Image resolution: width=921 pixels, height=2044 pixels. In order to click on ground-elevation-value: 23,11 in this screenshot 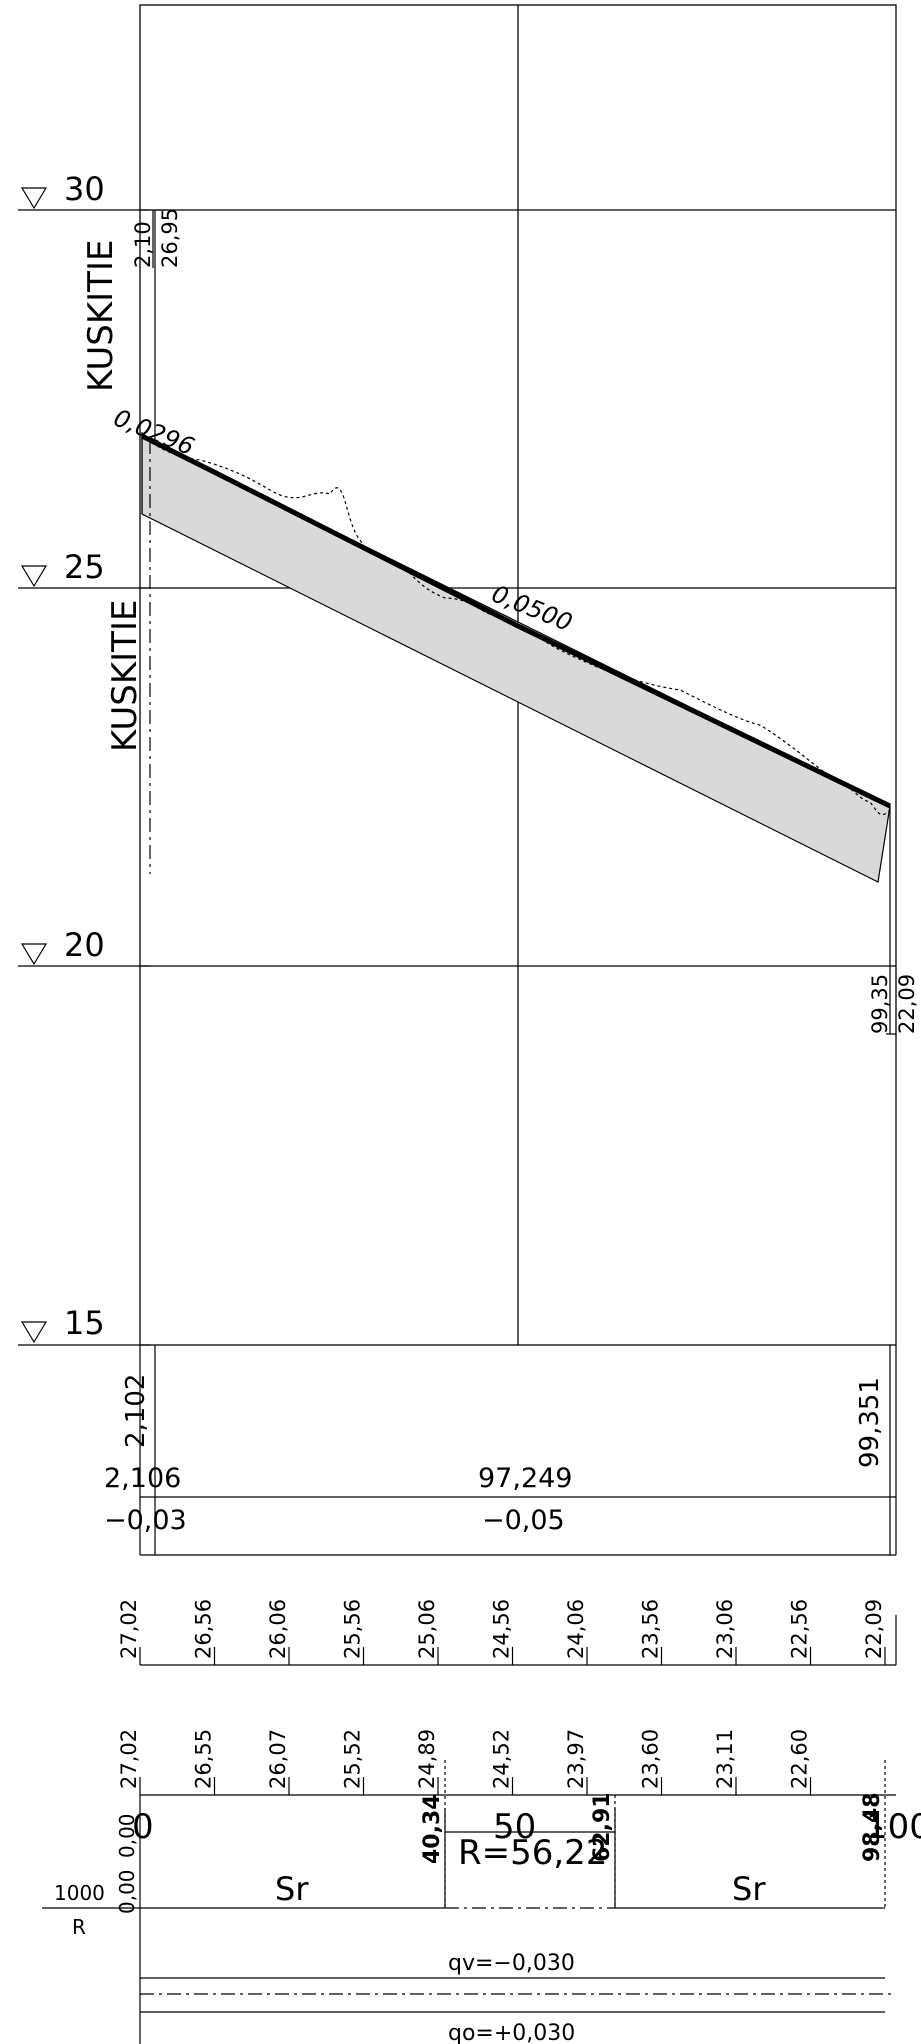, I will do `click(725, 1759)`.